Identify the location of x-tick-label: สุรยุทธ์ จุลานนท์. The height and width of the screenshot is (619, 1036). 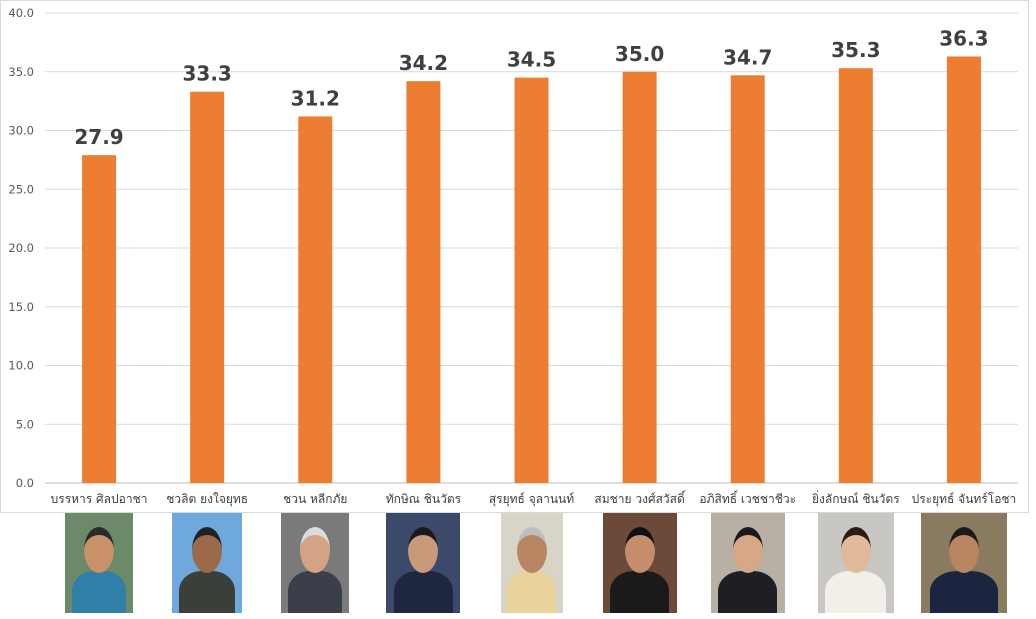
(531, 499).